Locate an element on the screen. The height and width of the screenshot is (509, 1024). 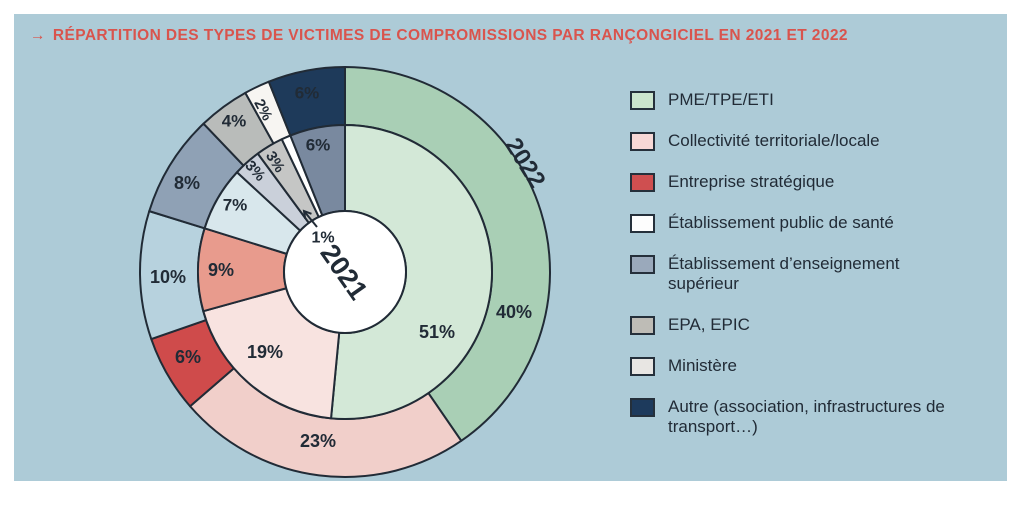
legend-item-sante: Établissement public de santé is located at coordinates (795, 223).